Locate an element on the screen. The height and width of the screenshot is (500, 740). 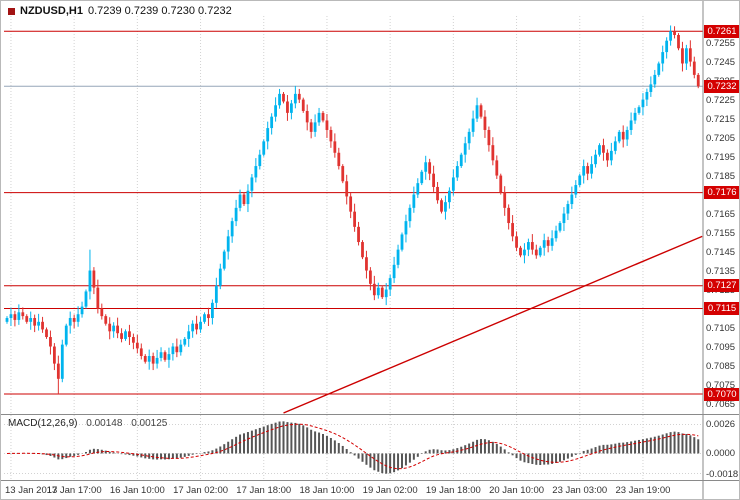
price-tick-label: 0.7135 is located at coordinates (721, 271).